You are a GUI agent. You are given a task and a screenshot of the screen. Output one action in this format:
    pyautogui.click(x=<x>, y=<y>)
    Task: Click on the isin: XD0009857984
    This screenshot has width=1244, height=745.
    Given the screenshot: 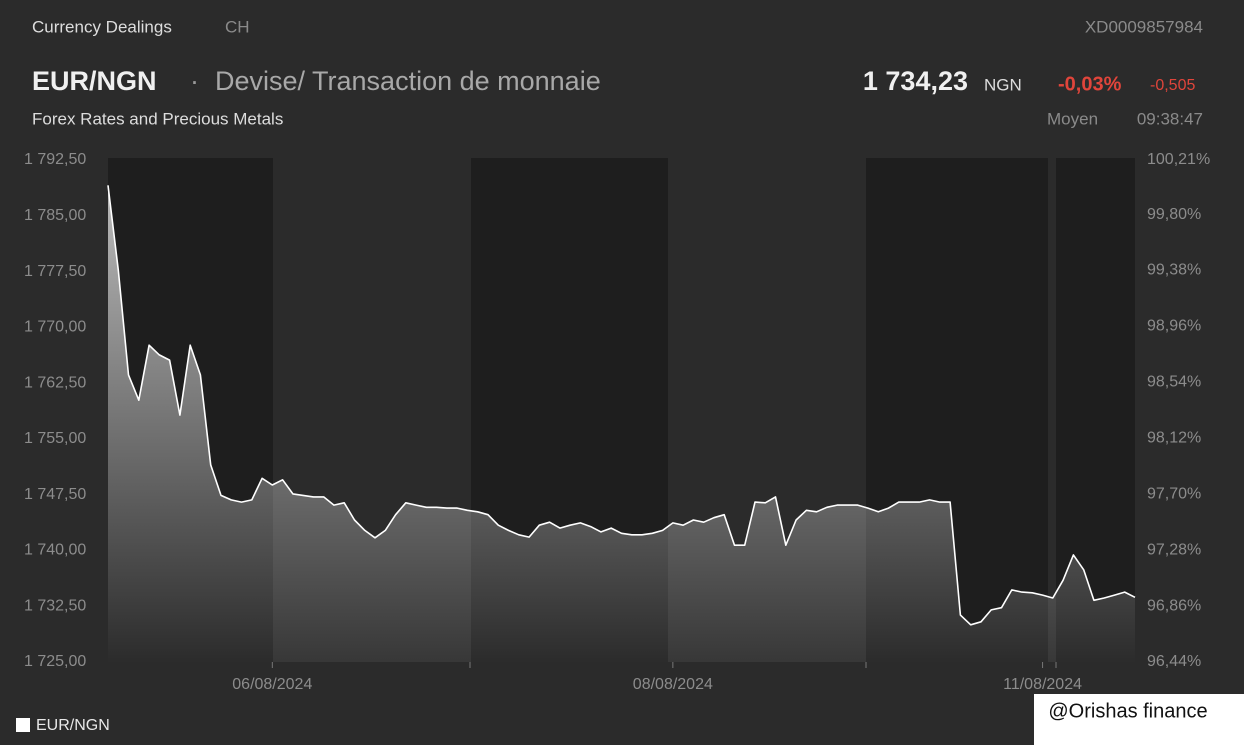 What is the action you would take?
    pyautogui.click(x=1144, y=26)
    